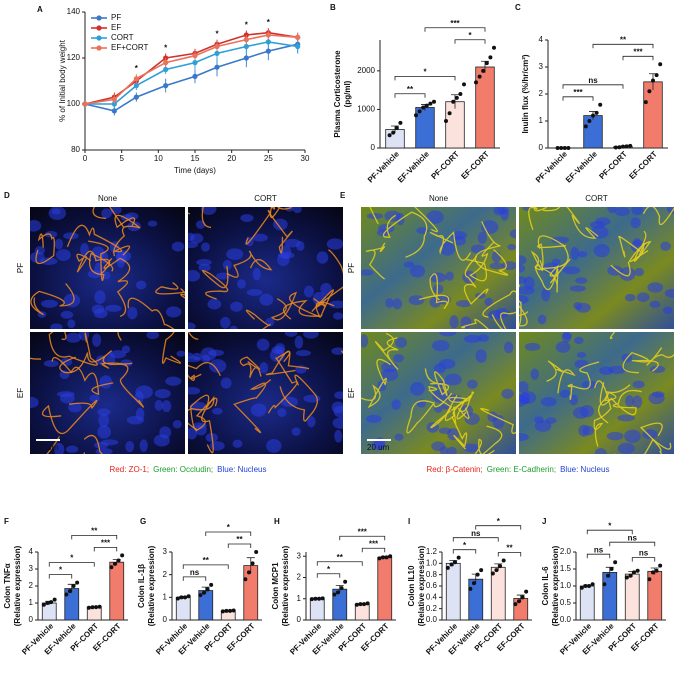  Describe the element at coordinates (555, 585) in the screenshot. I see `y-axis-label: (Relative expression)` at that location.